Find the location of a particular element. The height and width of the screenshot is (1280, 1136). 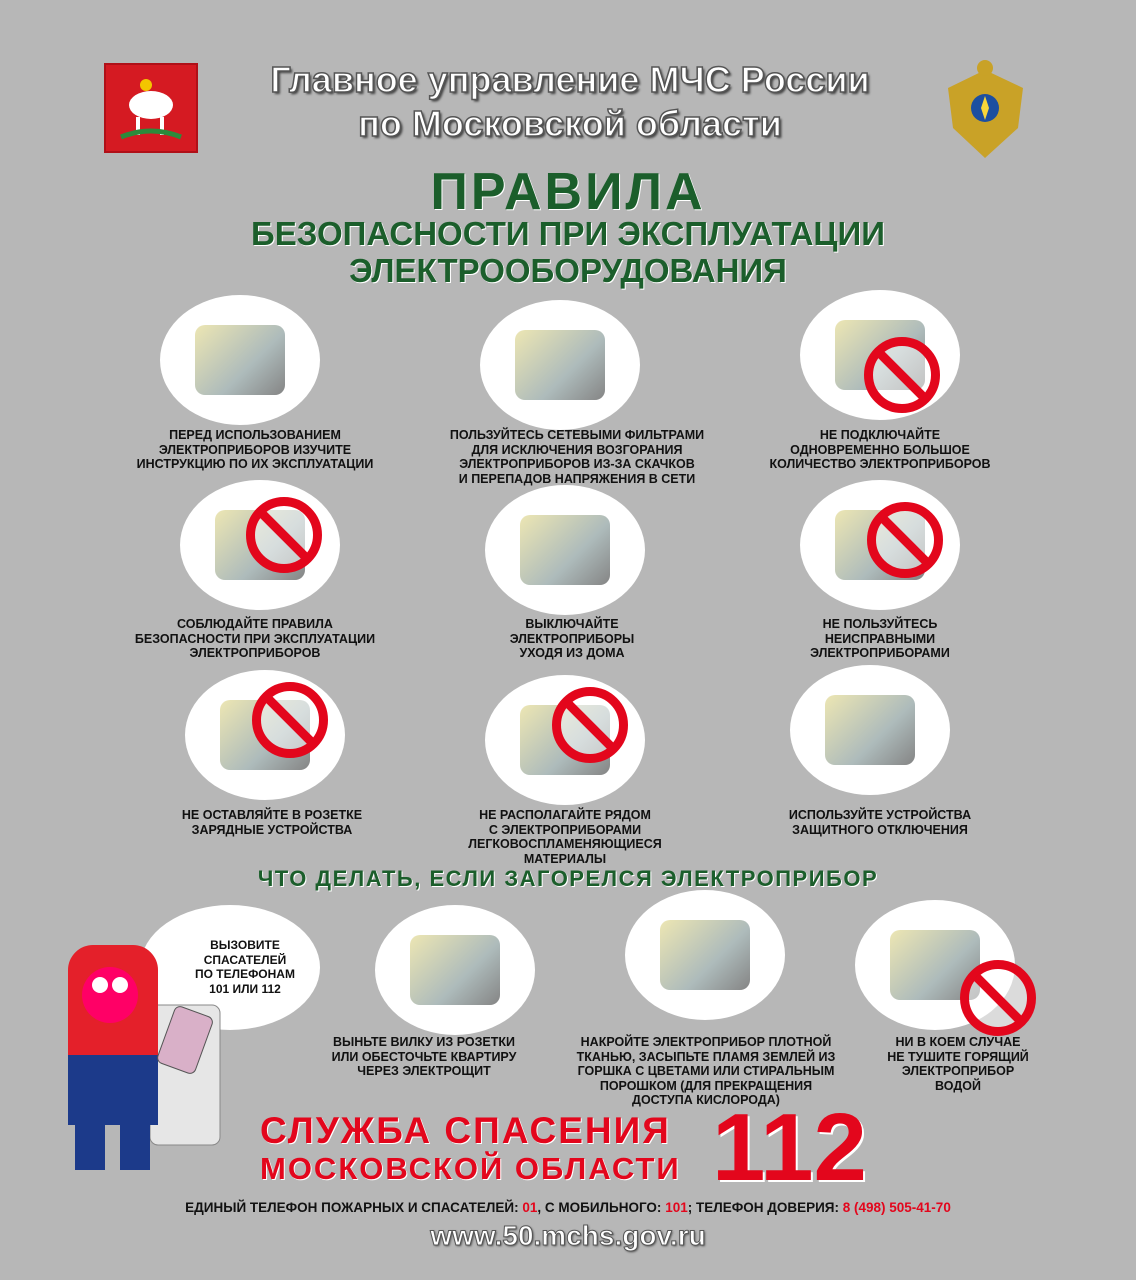

caption-line: 101 ИЛИ 112 is located at coordinates (245, 988).